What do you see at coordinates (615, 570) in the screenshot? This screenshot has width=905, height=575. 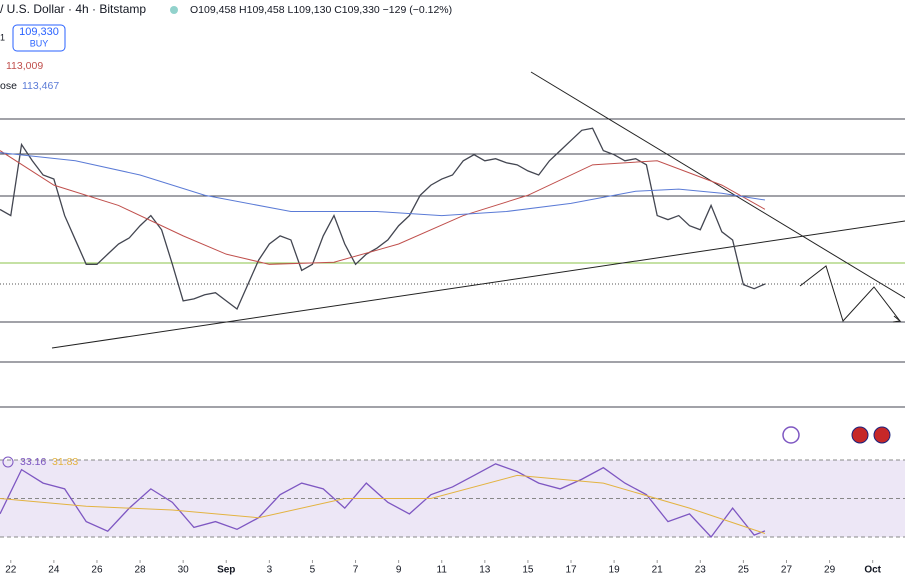 I see `x-tick-label: 19` at bounding box center [615, 570].